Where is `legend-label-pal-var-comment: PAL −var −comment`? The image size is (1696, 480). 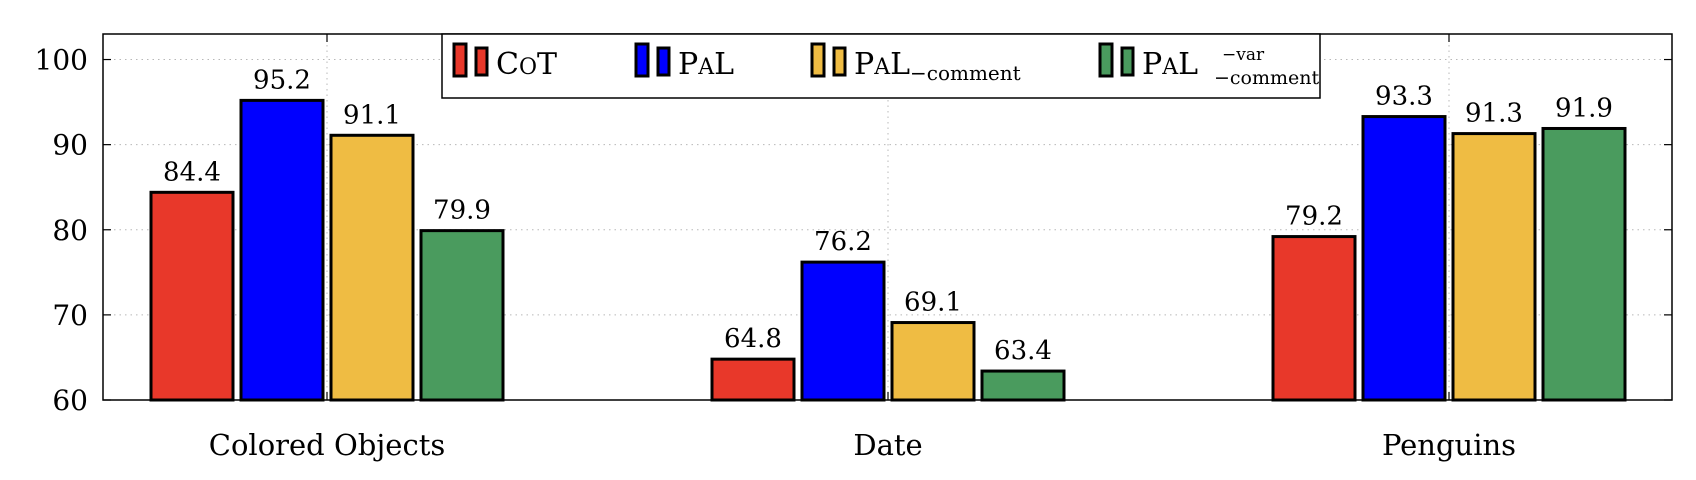 legend-label-pal-var-comment: PAL −var −comment is located at coordinates (1231, 67).